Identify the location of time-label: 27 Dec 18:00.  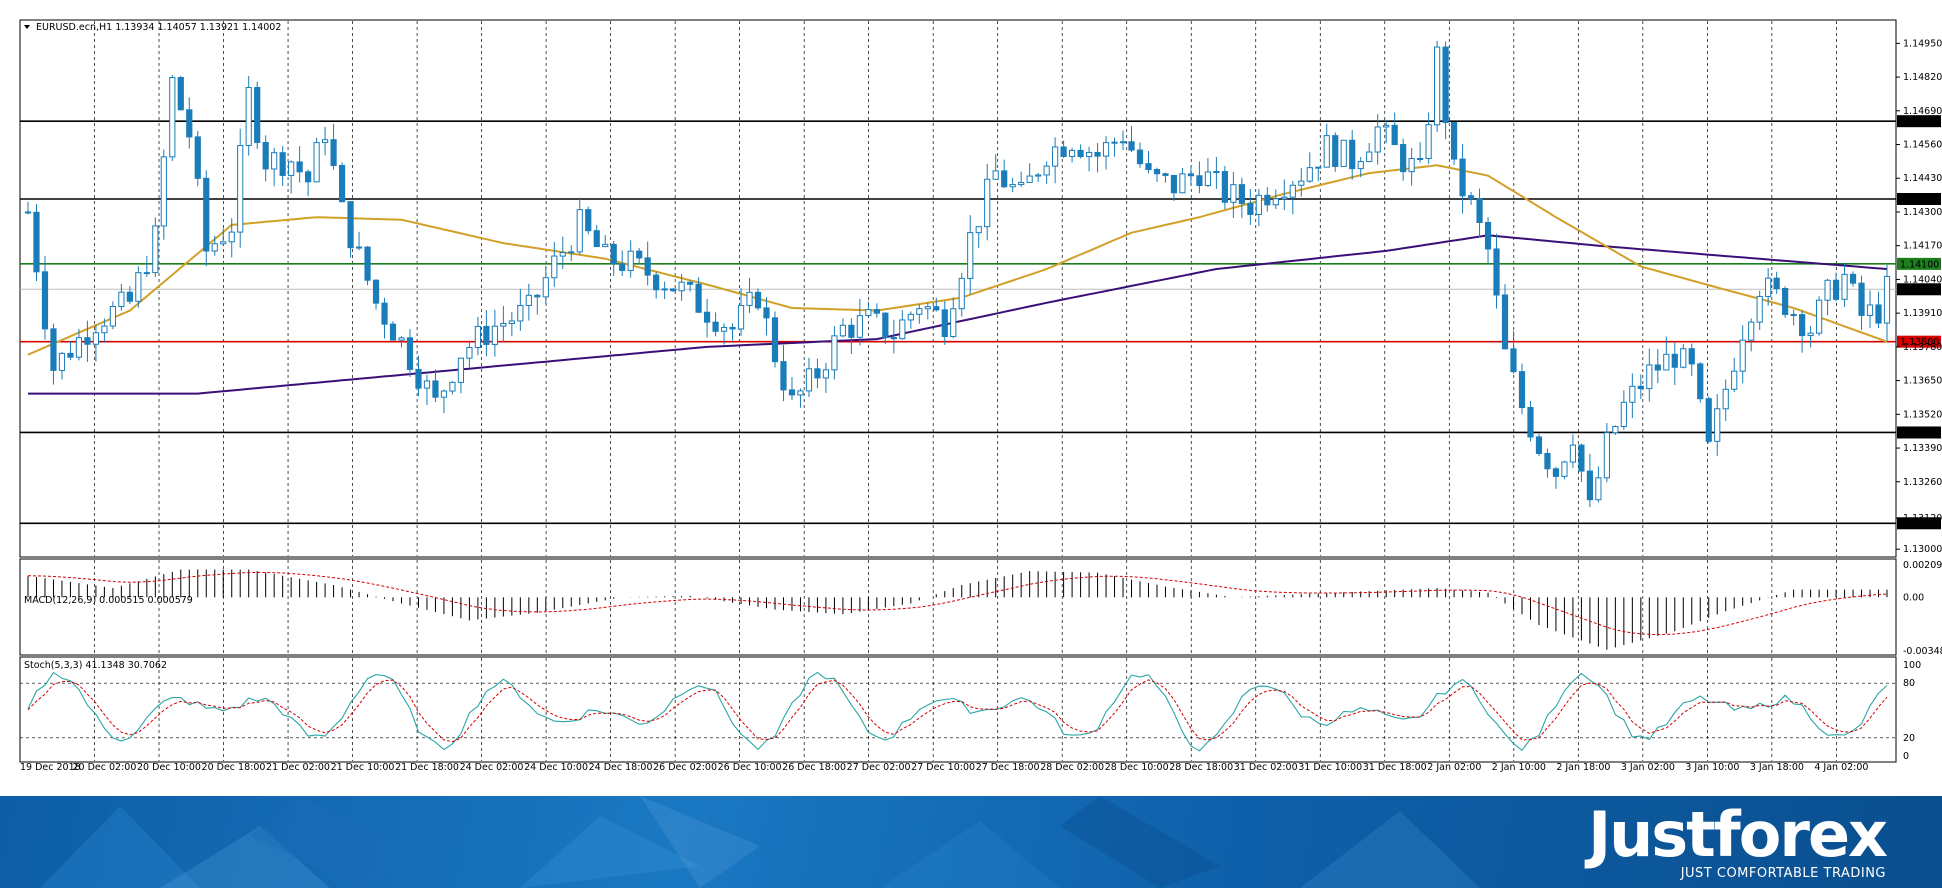
(1008, 767).